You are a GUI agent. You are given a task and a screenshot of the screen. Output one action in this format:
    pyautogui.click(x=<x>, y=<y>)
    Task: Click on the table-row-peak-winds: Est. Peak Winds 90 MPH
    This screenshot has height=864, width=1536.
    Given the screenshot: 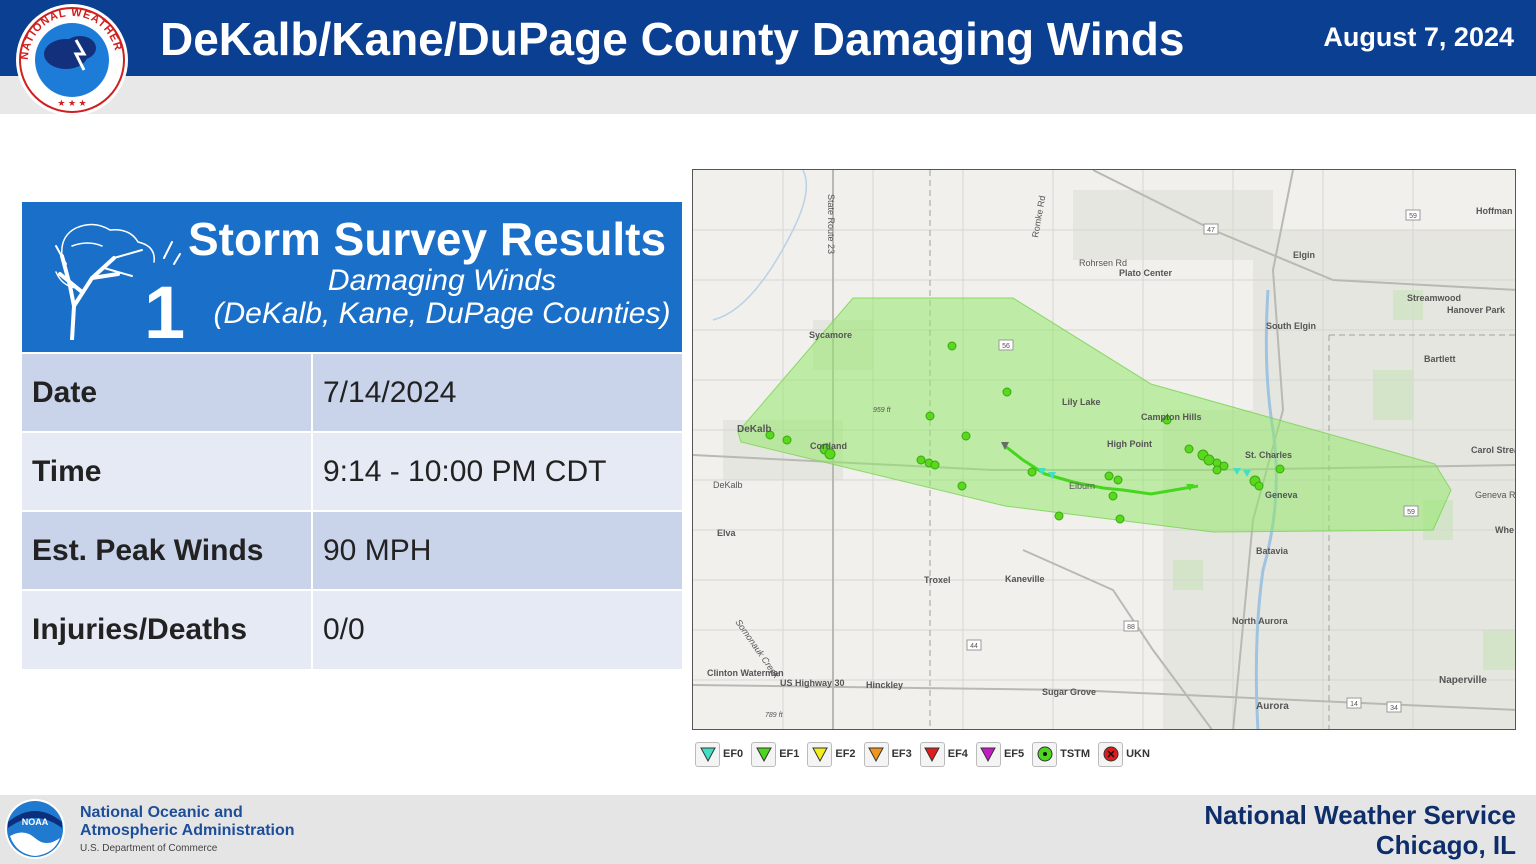 What is the action you would take?
    pyautogui.click(x=352, y=550)
    